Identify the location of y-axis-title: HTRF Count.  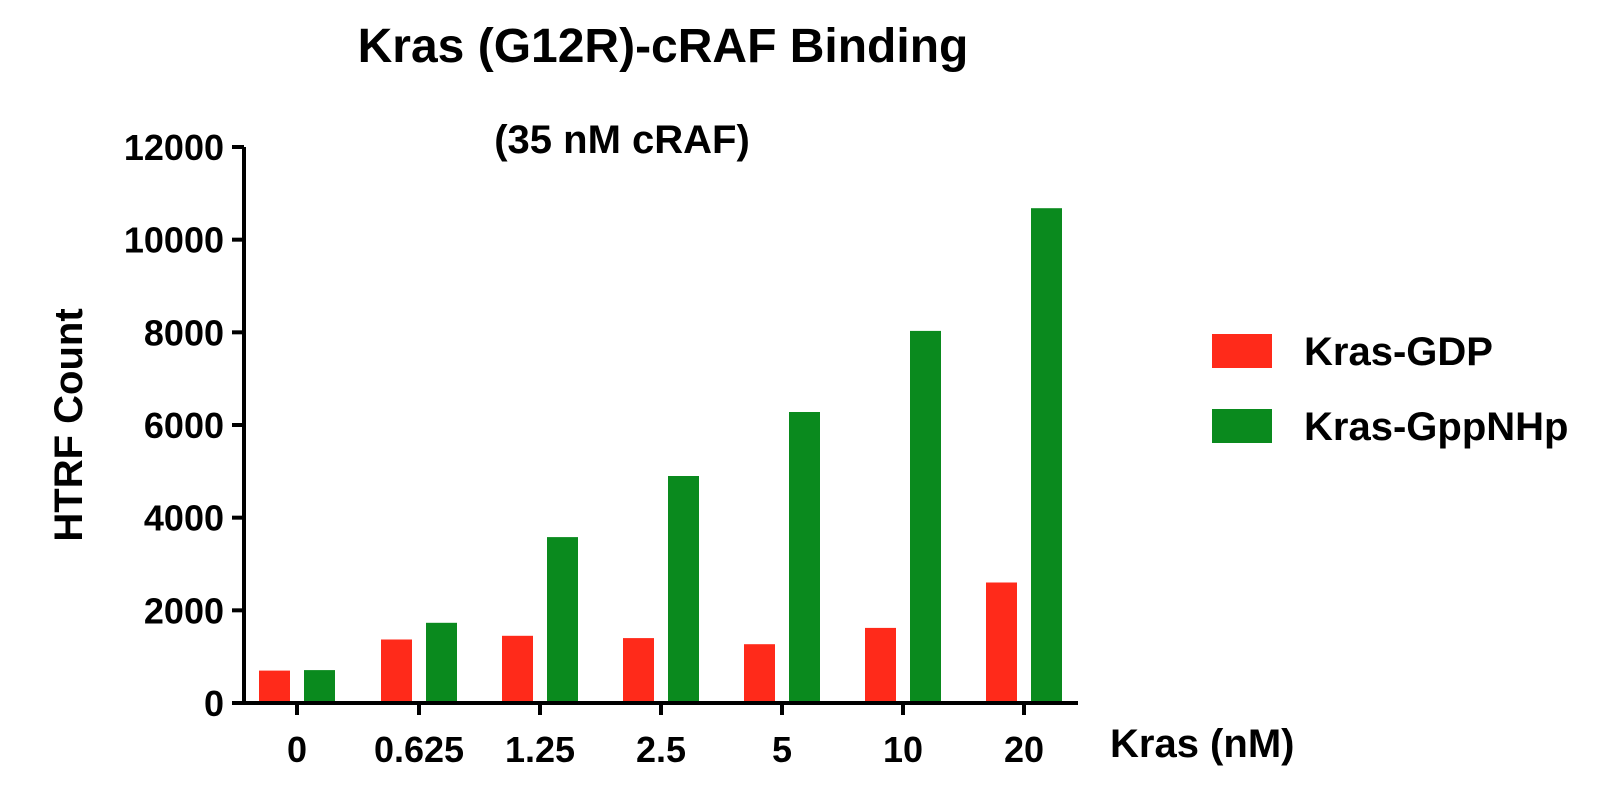
(69, 424).